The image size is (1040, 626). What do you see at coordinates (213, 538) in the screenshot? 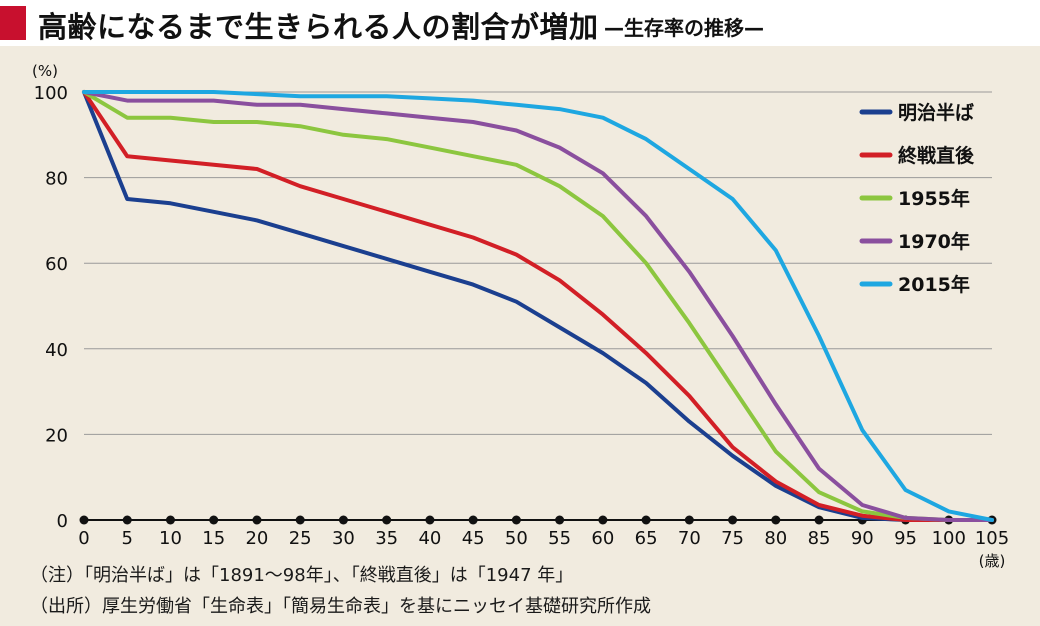
I see `x-tick-label: 15` at bounding box center [213, 538].